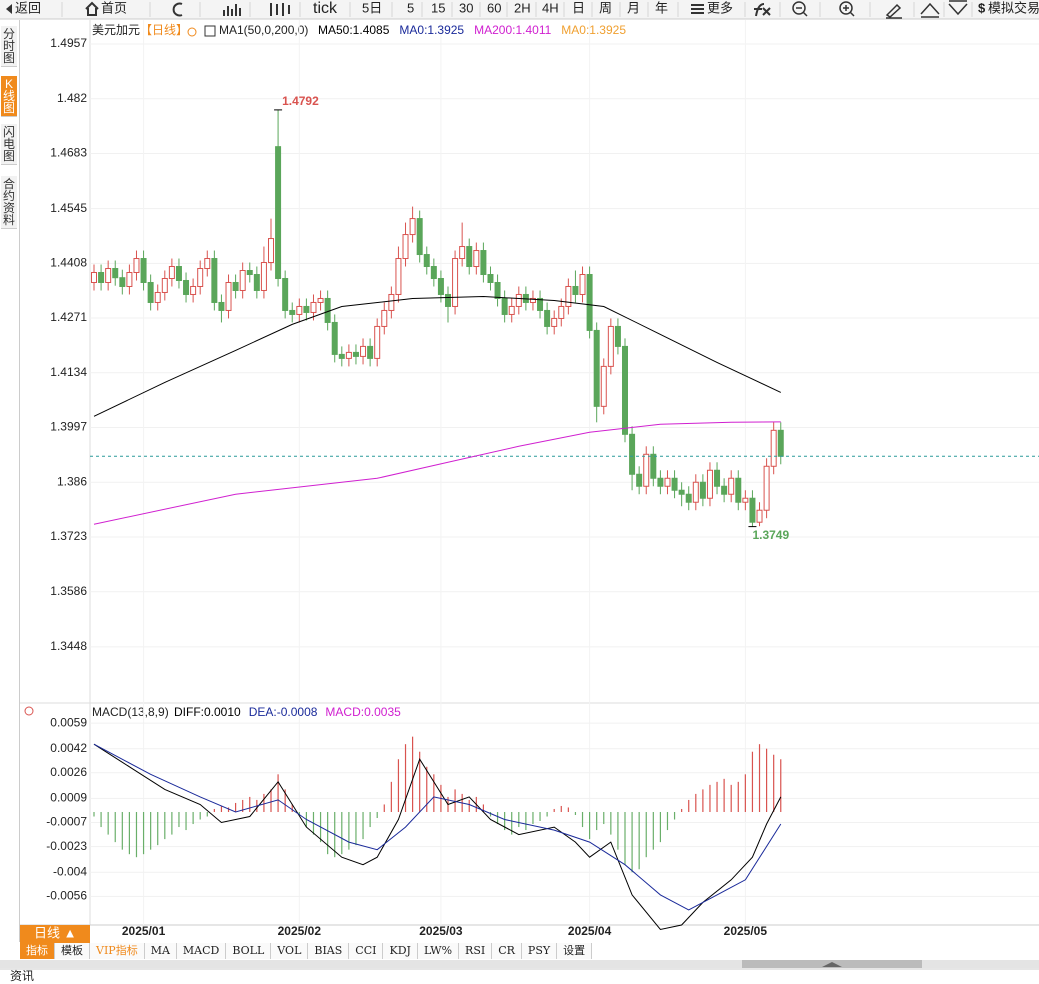  I want to click on indicator-tab: 设置, so click(575, 951).